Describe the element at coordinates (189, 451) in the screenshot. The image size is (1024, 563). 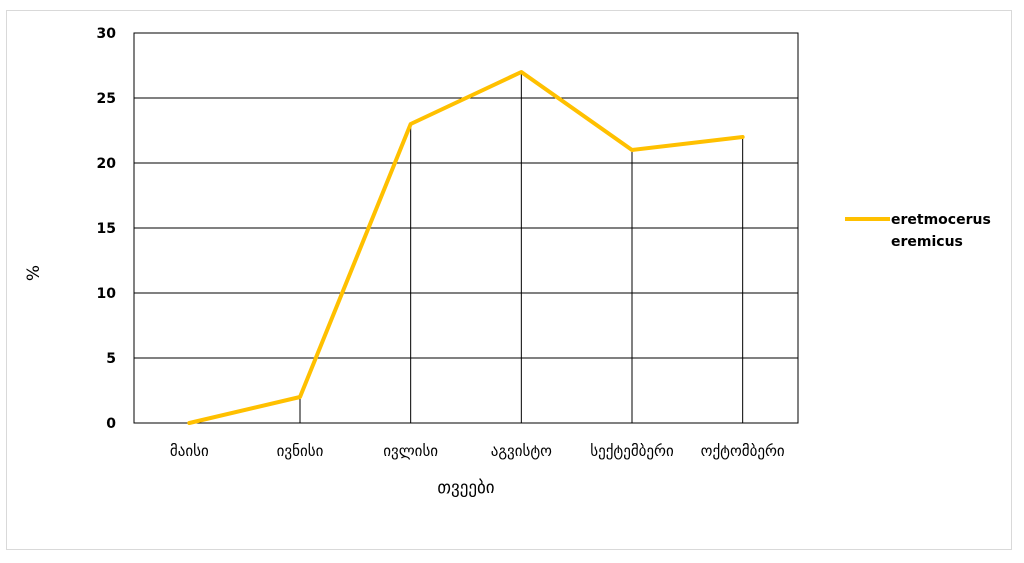
I see `x-category-label: მაისი` at that location.